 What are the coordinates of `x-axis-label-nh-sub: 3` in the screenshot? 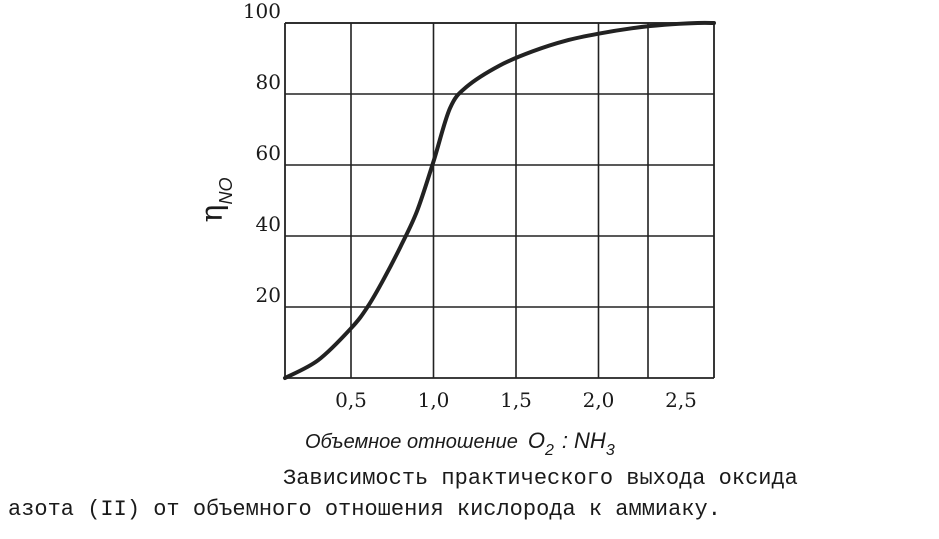 It's located at (610, 450).